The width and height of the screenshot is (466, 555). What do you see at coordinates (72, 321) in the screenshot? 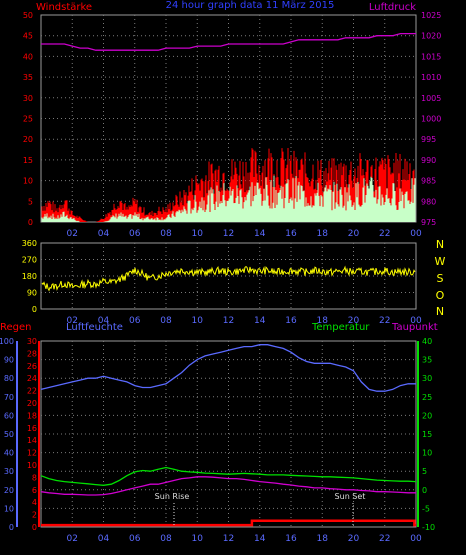
I see `p2-x-tick: 02` at bounding box center [72, 321].